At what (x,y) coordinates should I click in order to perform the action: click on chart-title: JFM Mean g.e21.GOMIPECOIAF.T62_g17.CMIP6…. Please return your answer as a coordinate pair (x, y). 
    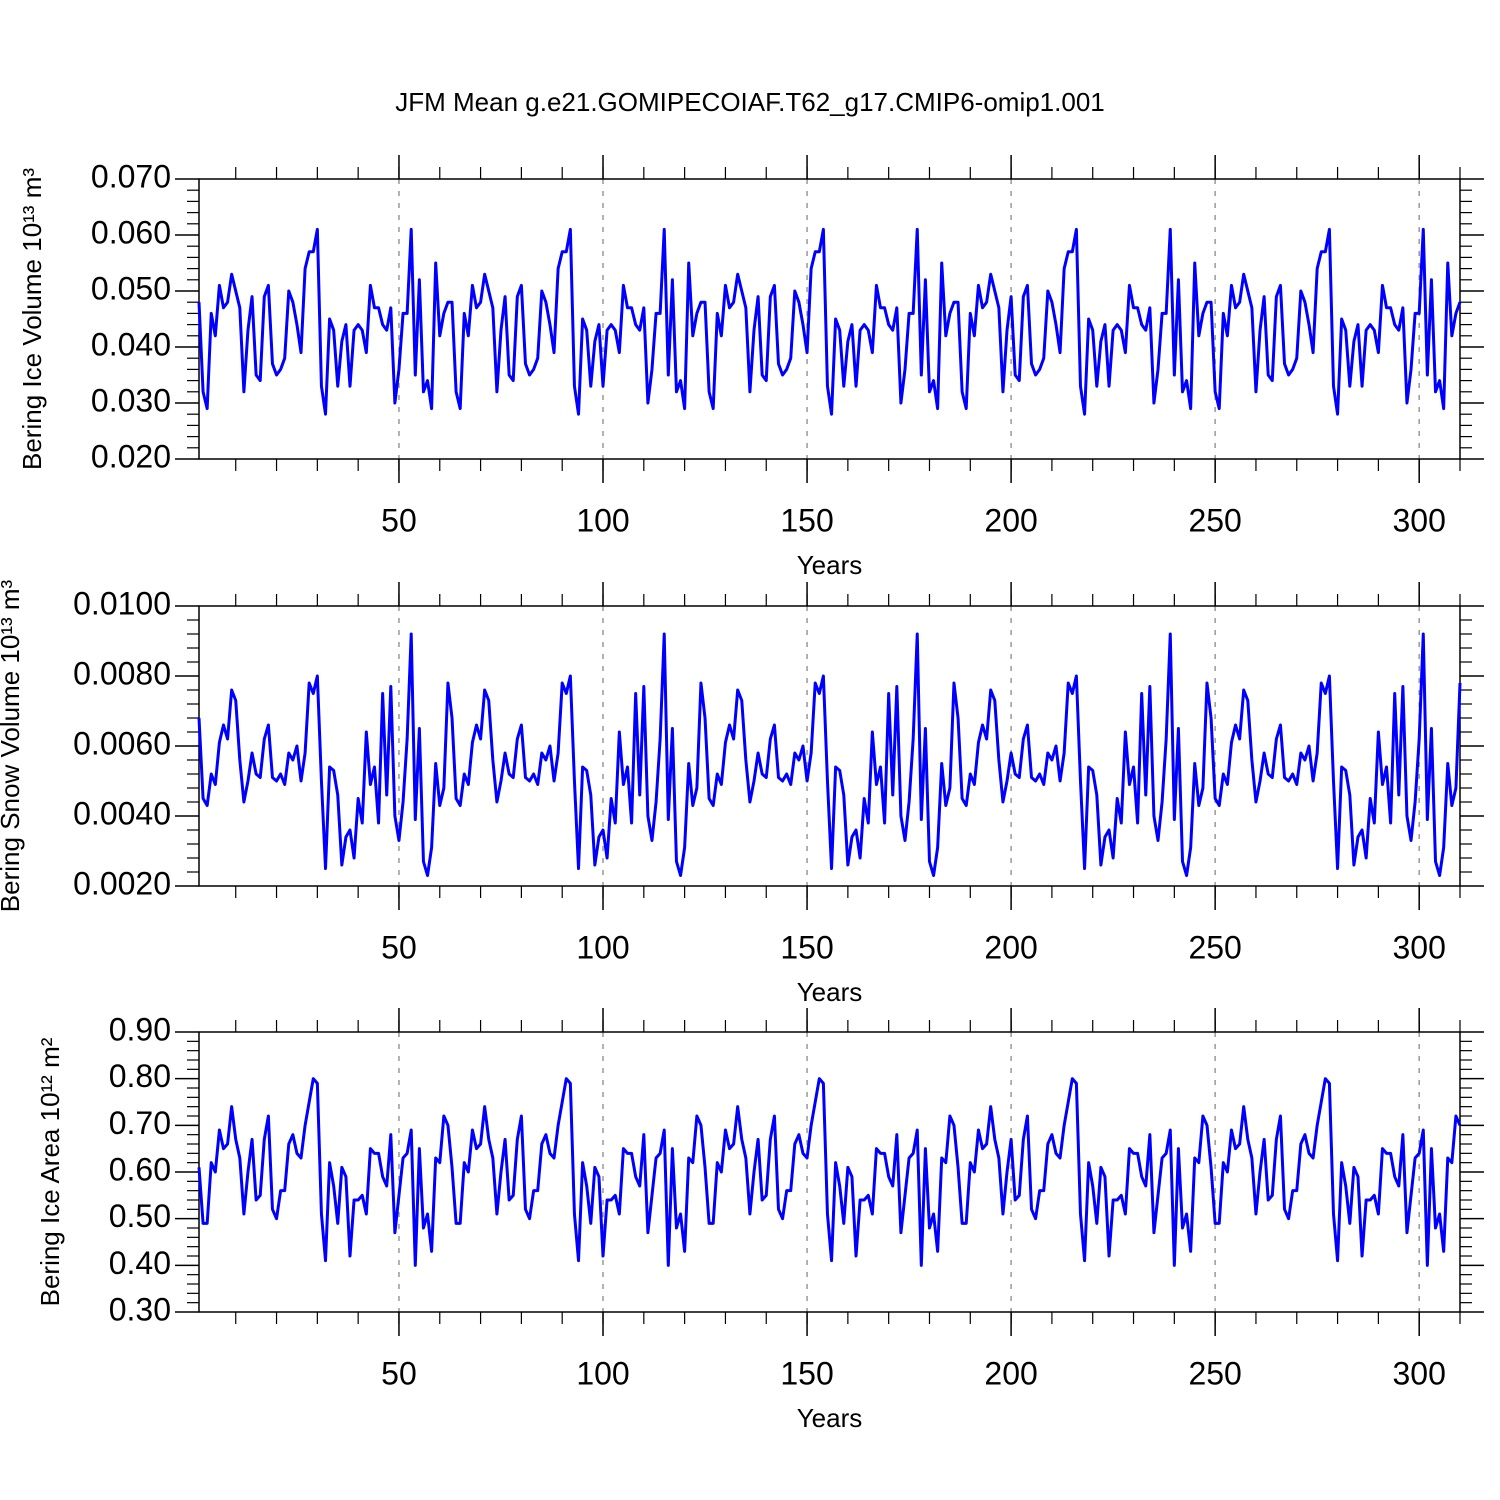
    Looking at the image, I should click on (750, 102).